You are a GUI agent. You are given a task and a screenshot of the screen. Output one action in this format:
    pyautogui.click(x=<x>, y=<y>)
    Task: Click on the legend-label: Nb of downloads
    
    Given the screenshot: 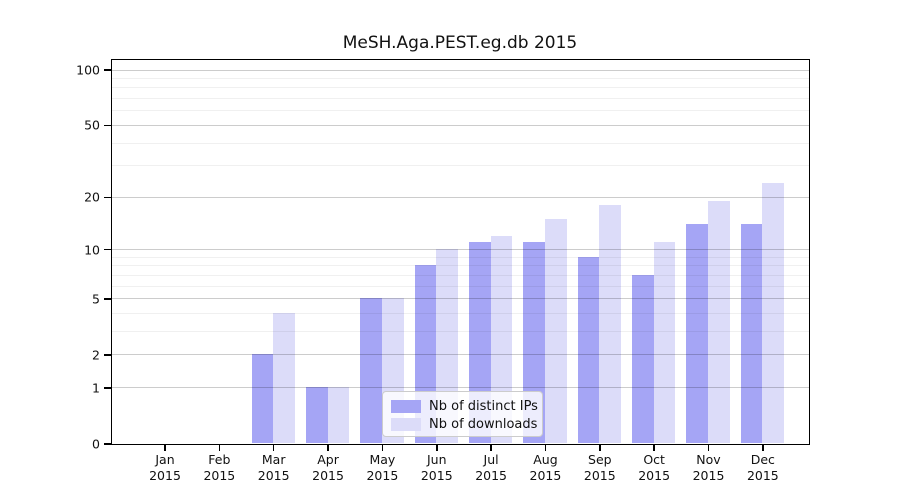 What is the action you would take?
    pyautogui.click(x=483, y=424)
    